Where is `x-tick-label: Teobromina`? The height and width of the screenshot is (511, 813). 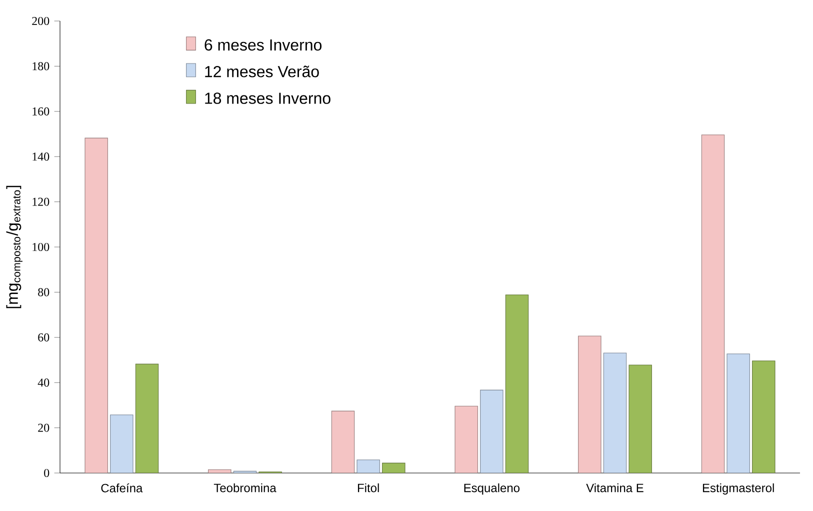 x-tick-label: Teobromina is located at coordinates (245, 487).